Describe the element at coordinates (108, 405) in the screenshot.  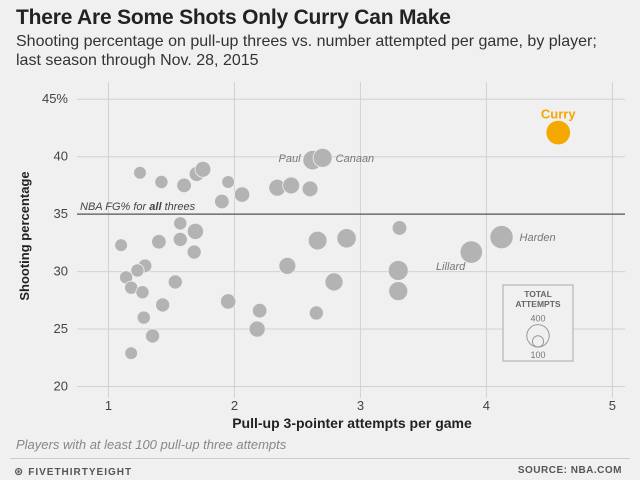
I see `x-tick-label: 1` at that location.